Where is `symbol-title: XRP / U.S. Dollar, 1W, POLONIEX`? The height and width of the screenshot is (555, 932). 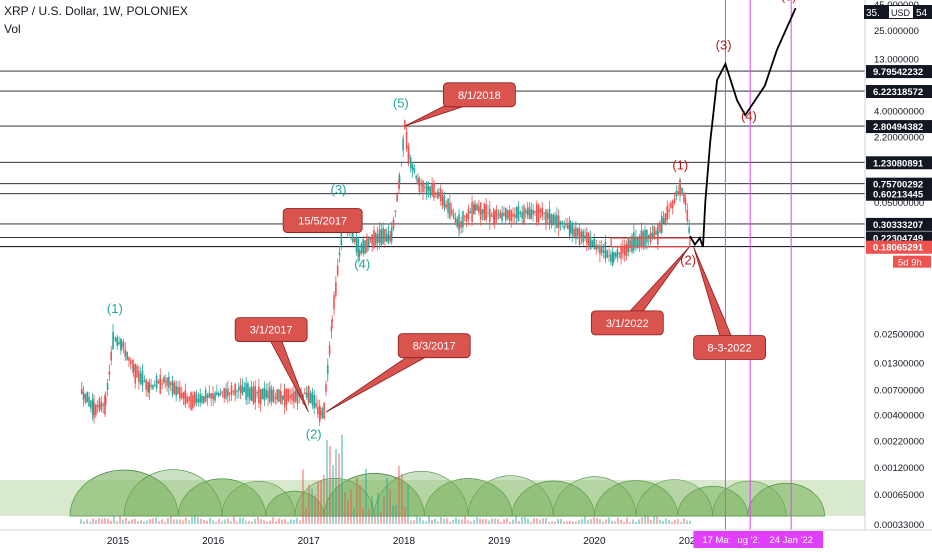 symbol-title: XRP / U.S. Dollar, 1W, POLONIEX is located at coordinates (96, 11).